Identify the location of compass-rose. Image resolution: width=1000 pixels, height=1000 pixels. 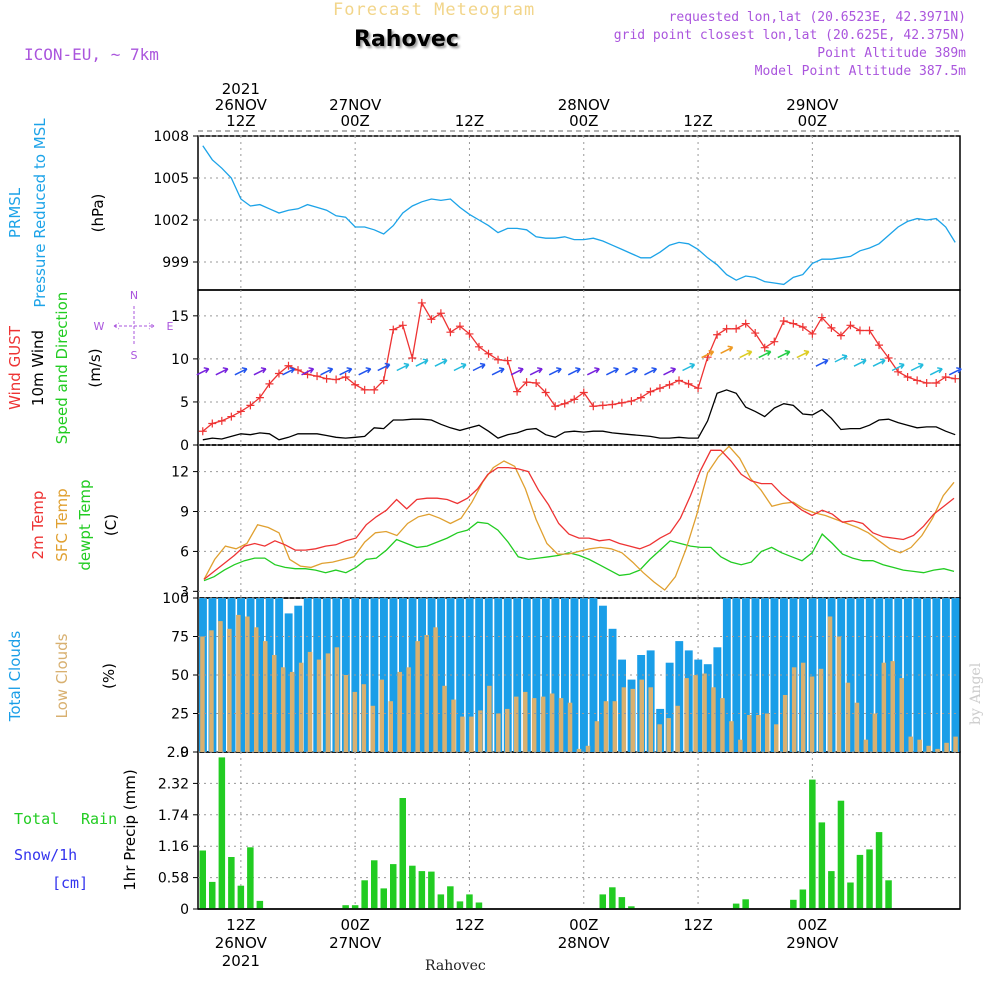
(134, 326).